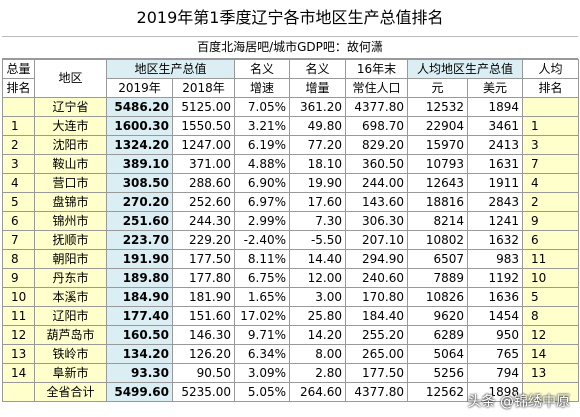 This screenshot has height=417, width=580. Describe the element at coordinates (70, 297) in the screenshot. I see `table-cell: 本溪市` at that location.